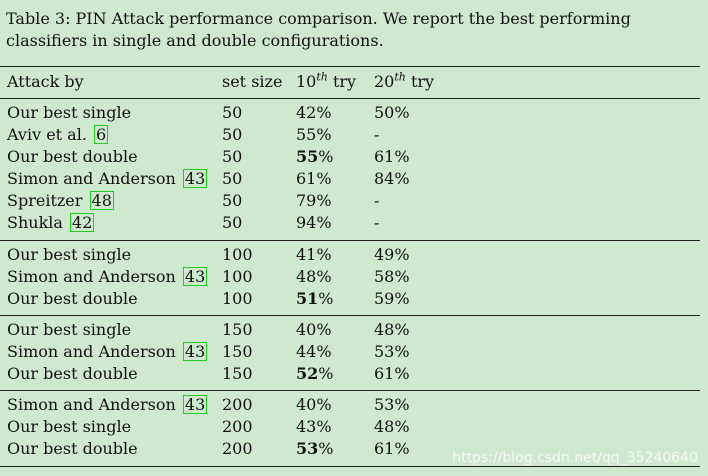 This screenshot has height=476, width=708. Describe the element at coordinates (314, 112) in the screenshot. I see `cell-10th-try: 42%` at that location.